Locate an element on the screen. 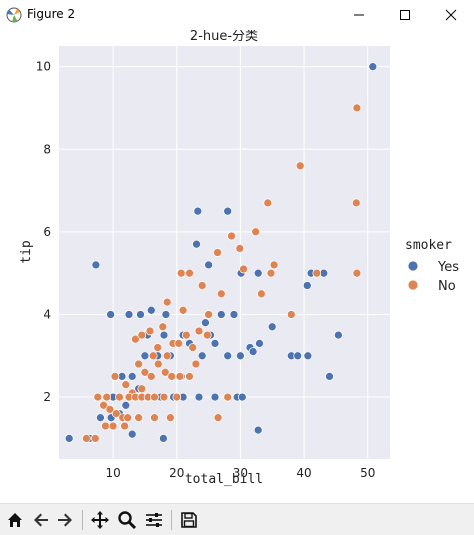  y-tick-label: 2 is located at coordinates (47, 397).